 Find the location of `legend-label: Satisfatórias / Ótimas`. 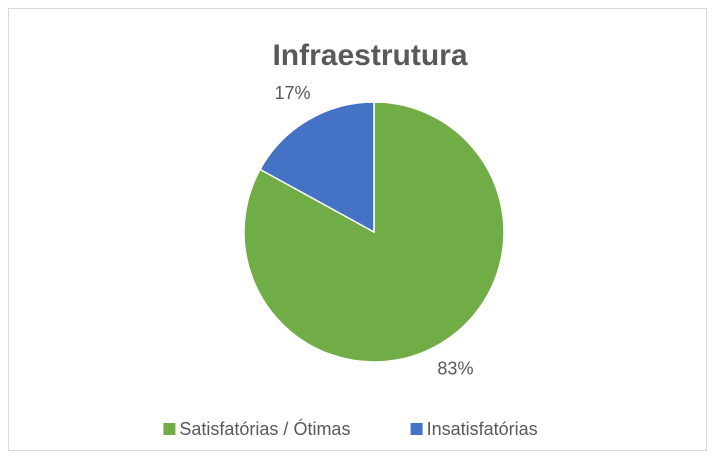

legend-label: Satisfatórias / Ótimas is located at coordinates (264, 428).